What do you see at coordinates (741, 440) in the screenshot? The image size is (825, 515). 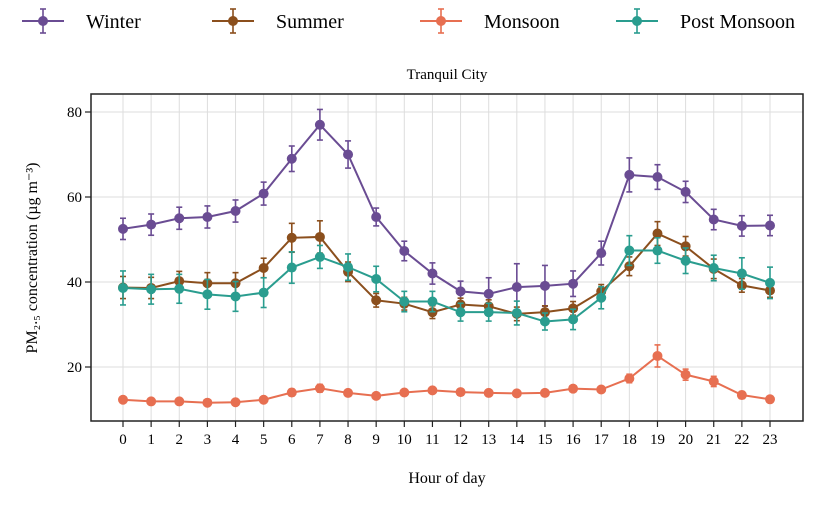 I see `x-tick-label: 22` at bounding box center [741, 440].